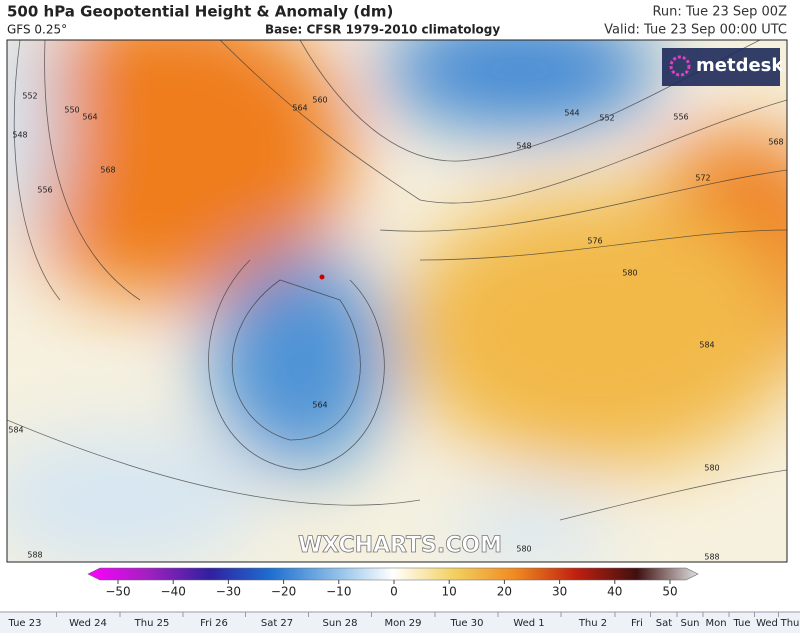  I want to click on contour-label: 550, so click(71, 110).